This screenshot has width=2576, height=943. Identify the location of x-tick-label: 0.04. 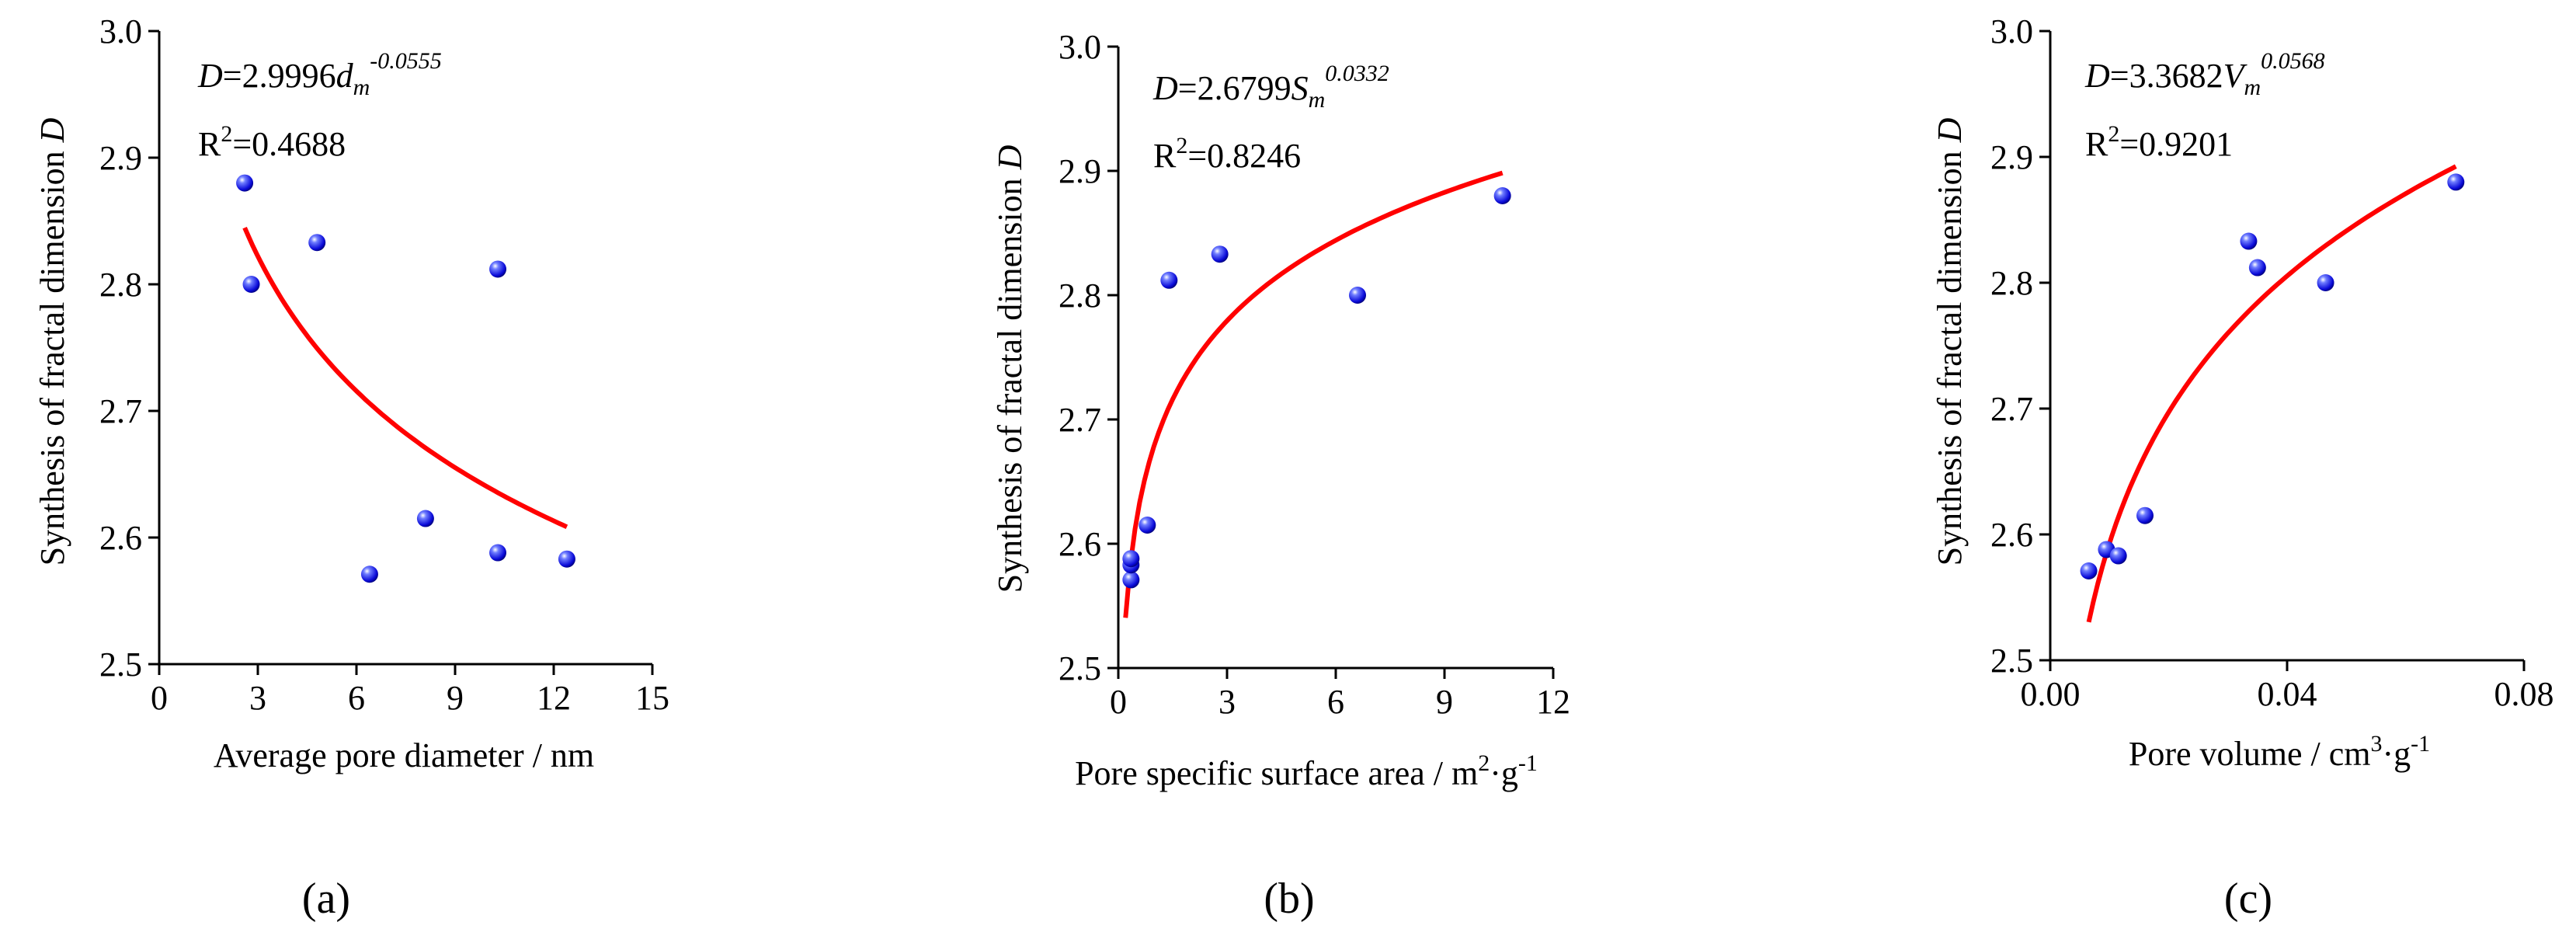
(2287, 694).